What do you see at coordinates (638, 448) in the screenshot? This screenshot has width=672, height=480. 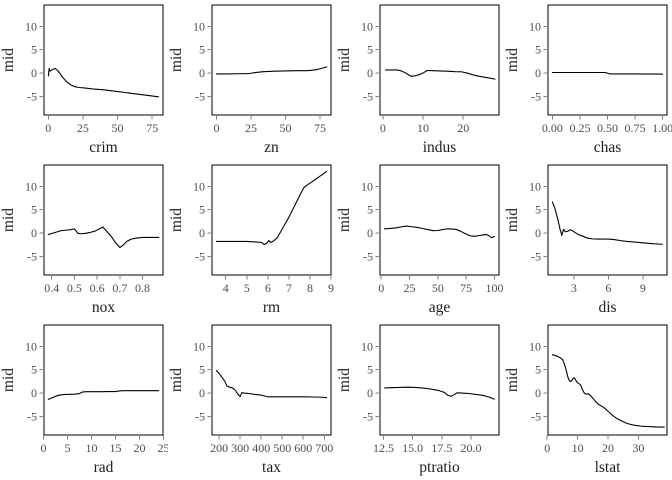 I see `x-tick-label: 30` at bounding box center [638, 448].